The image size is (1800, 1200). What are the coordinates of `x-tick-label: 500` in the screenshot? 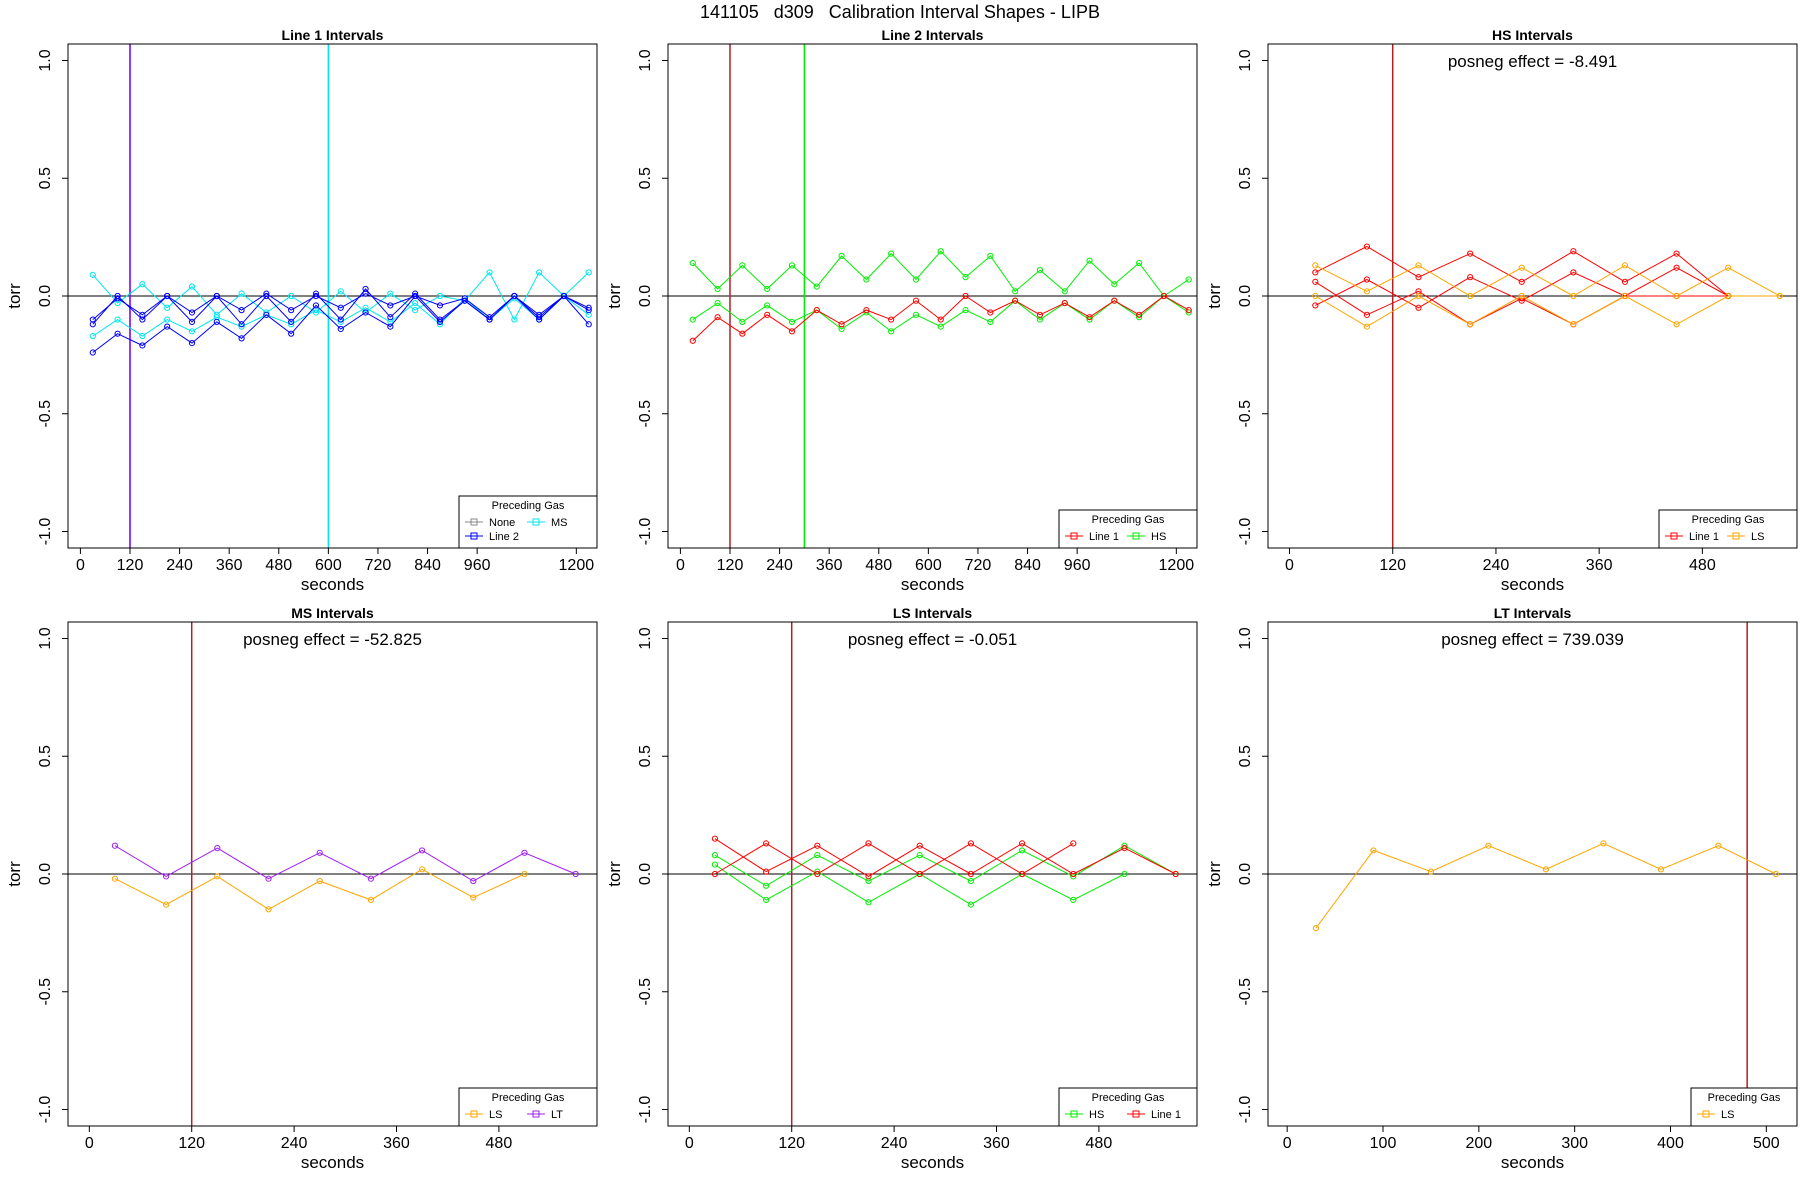 It's located at (1766, 1143).